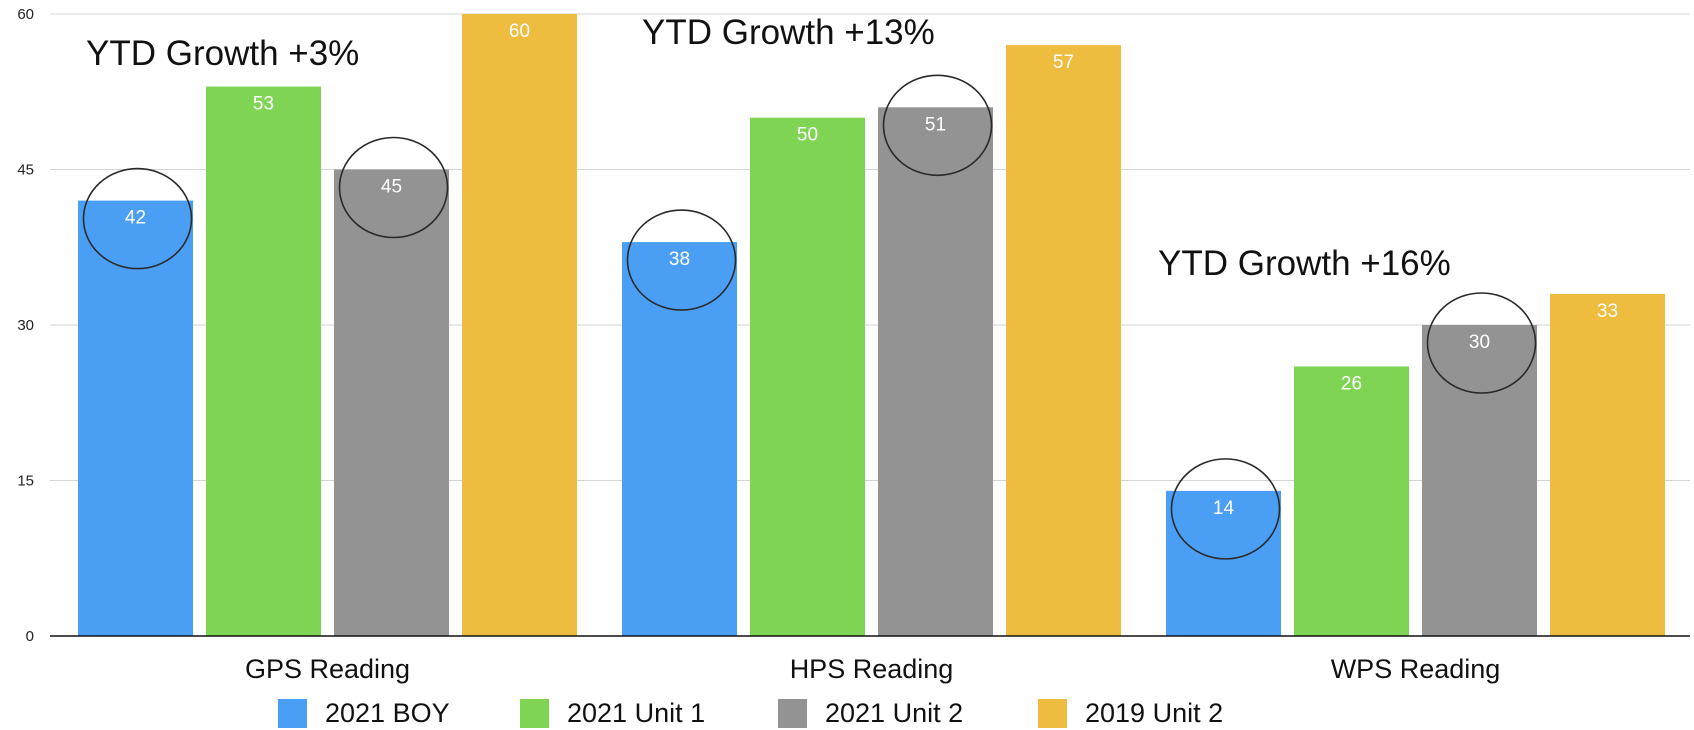 The height and width of the screenshot is (730, 1694). I want to click on legend-label: 2019 Unit 2, so click(1154, 713).